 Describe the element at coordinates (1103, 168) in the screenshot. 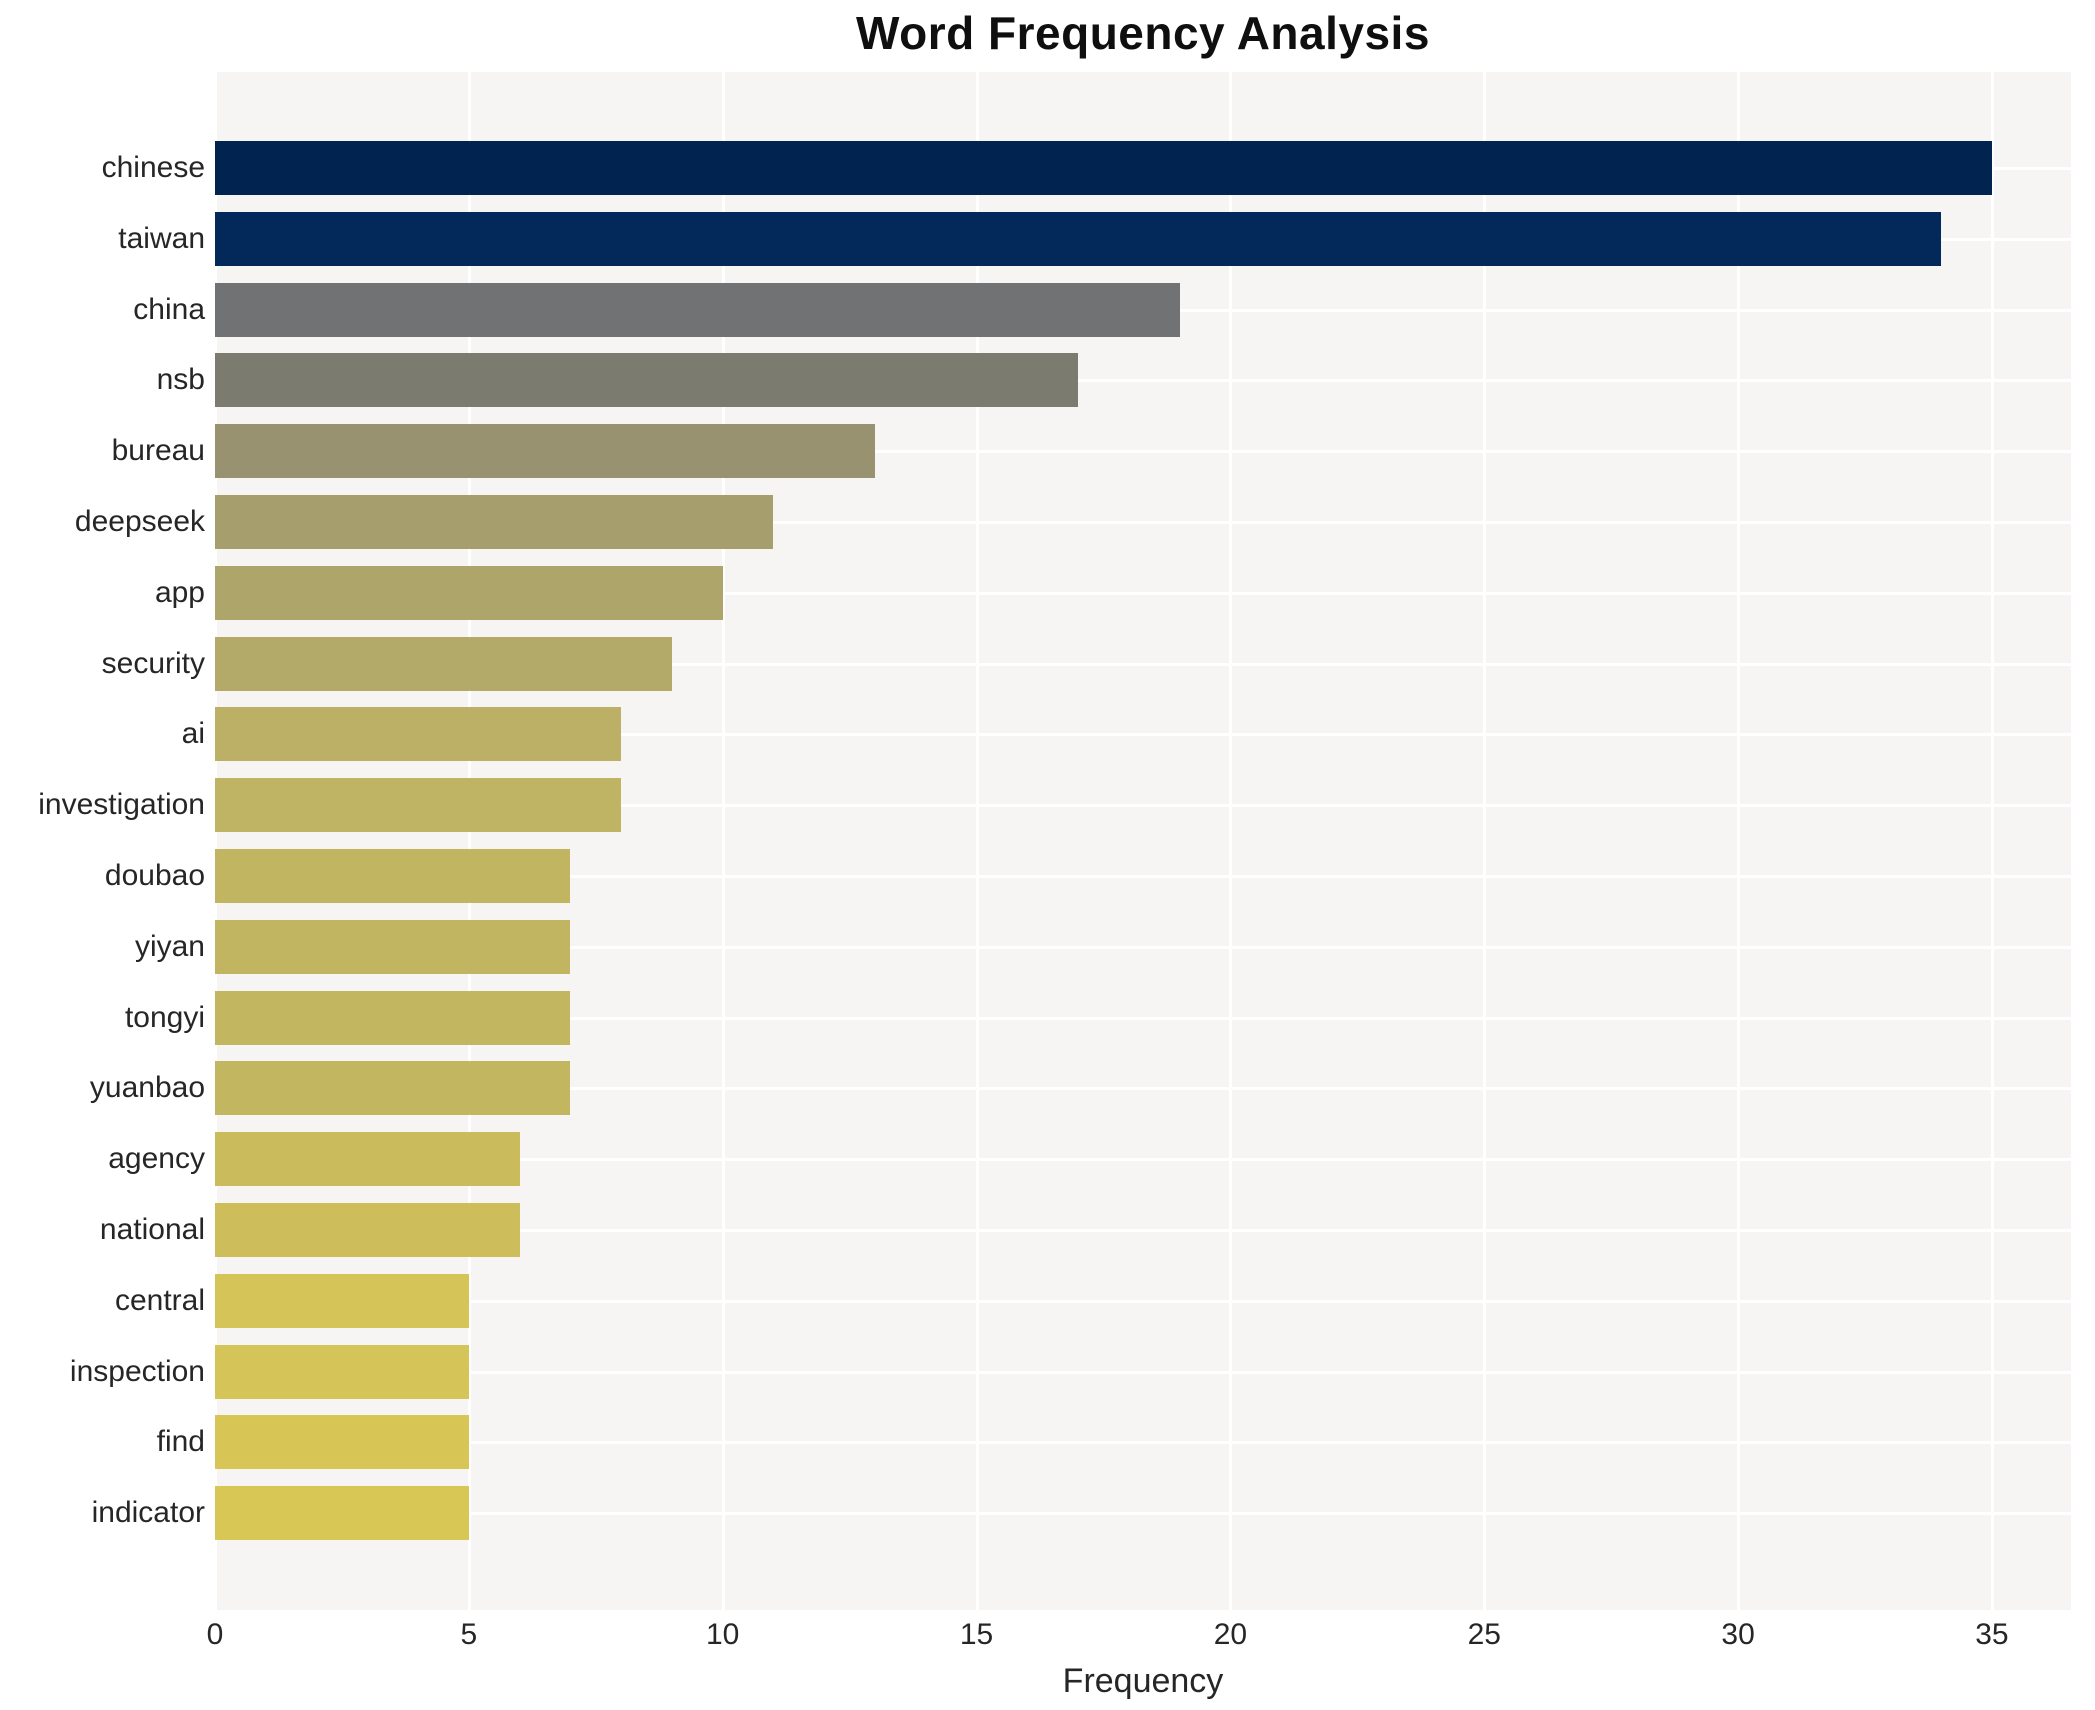

I see `bar-chinese` at that location.